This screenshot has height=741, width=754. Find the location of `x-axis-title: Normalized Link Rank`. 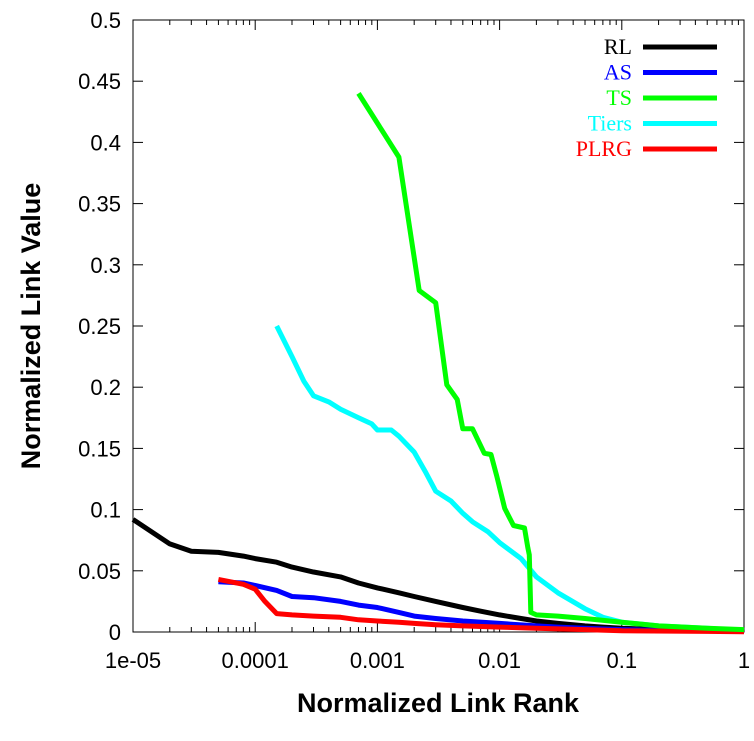

x-axis-title: Normalized Link Rank is located at coordinates (438, 703).